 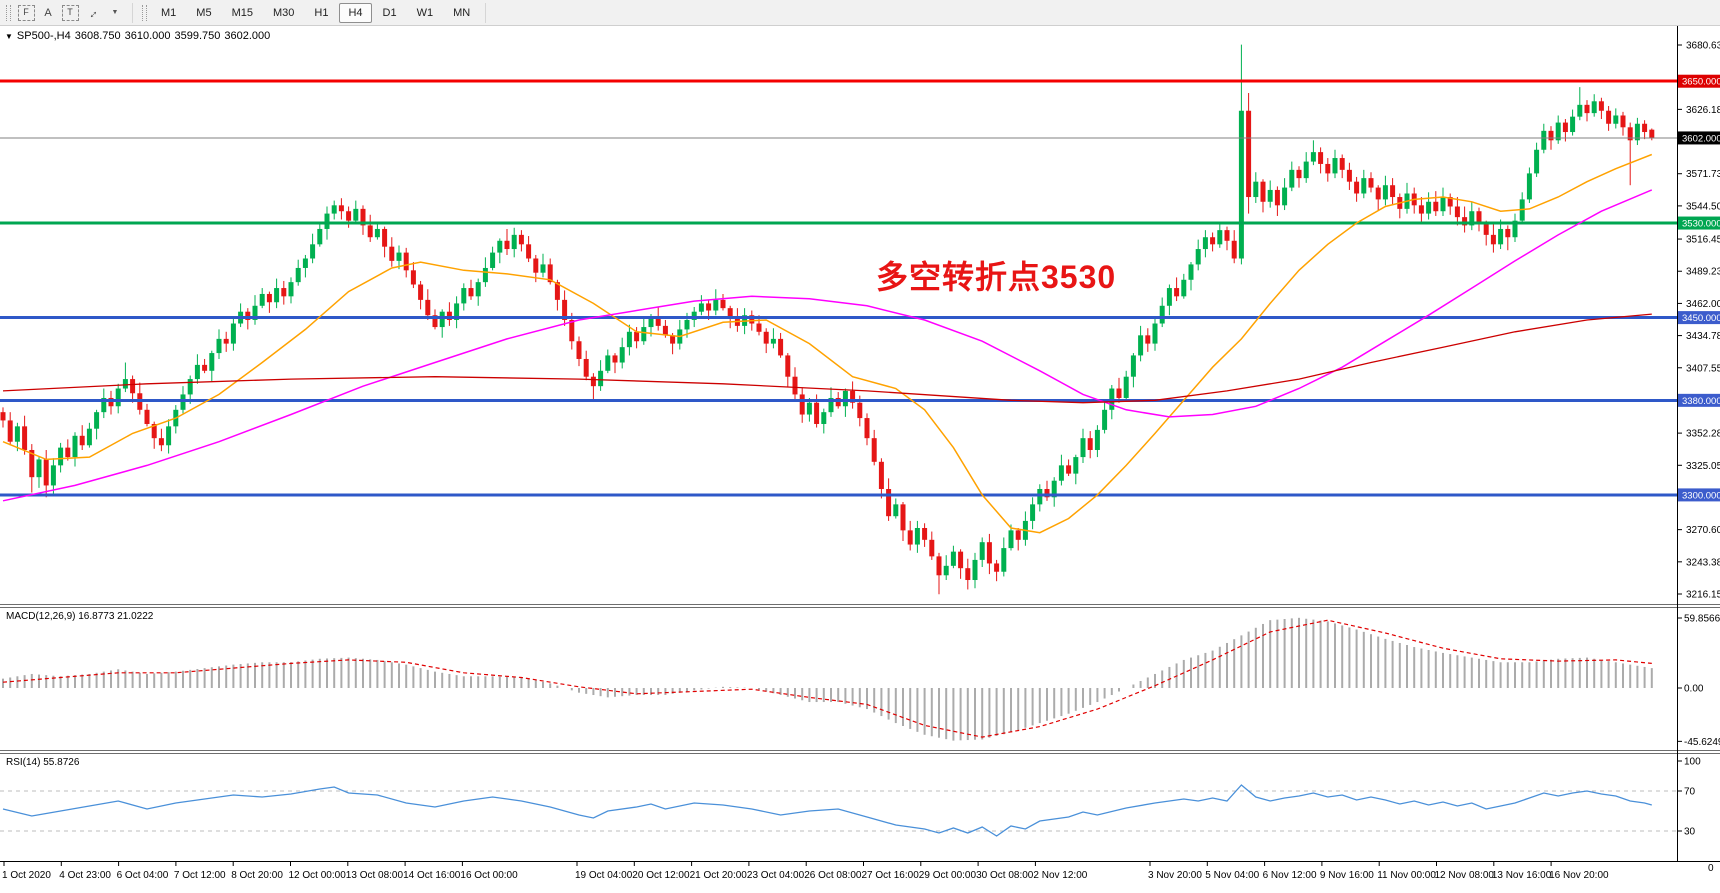 What do you see at coordinates (85, 875) in the screenshot?
I see `svg-text: 4 Oct 23:00` at bounding box center [85, 875].